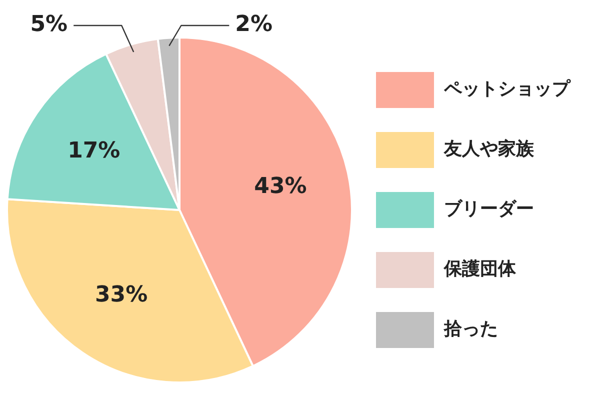 This screenshot has width=600, height=400. Describe the element at coordinates (470, 329) in the screenshot. I see `legend-label: 拾った` at that location.